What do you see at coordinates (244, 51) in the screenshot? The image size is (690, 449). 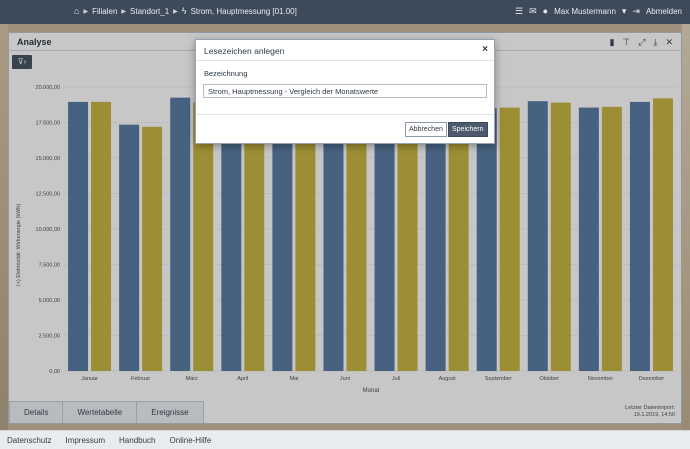 I see `dialog-title: Lesezeichen anlegen` at bounding box center [244, 51].